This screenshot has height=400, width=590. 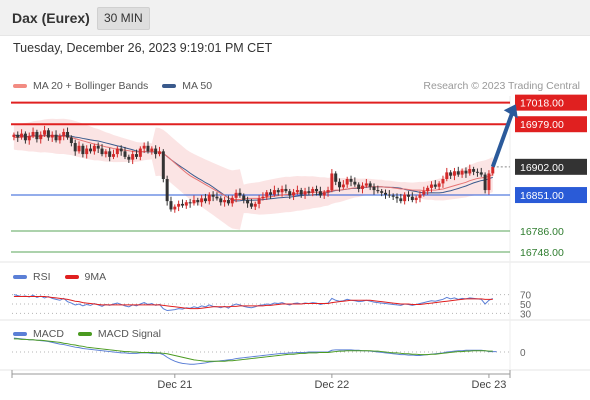 I want to click on credit-label: Research © 2023 Trading Central, so click(x=501, y=86).